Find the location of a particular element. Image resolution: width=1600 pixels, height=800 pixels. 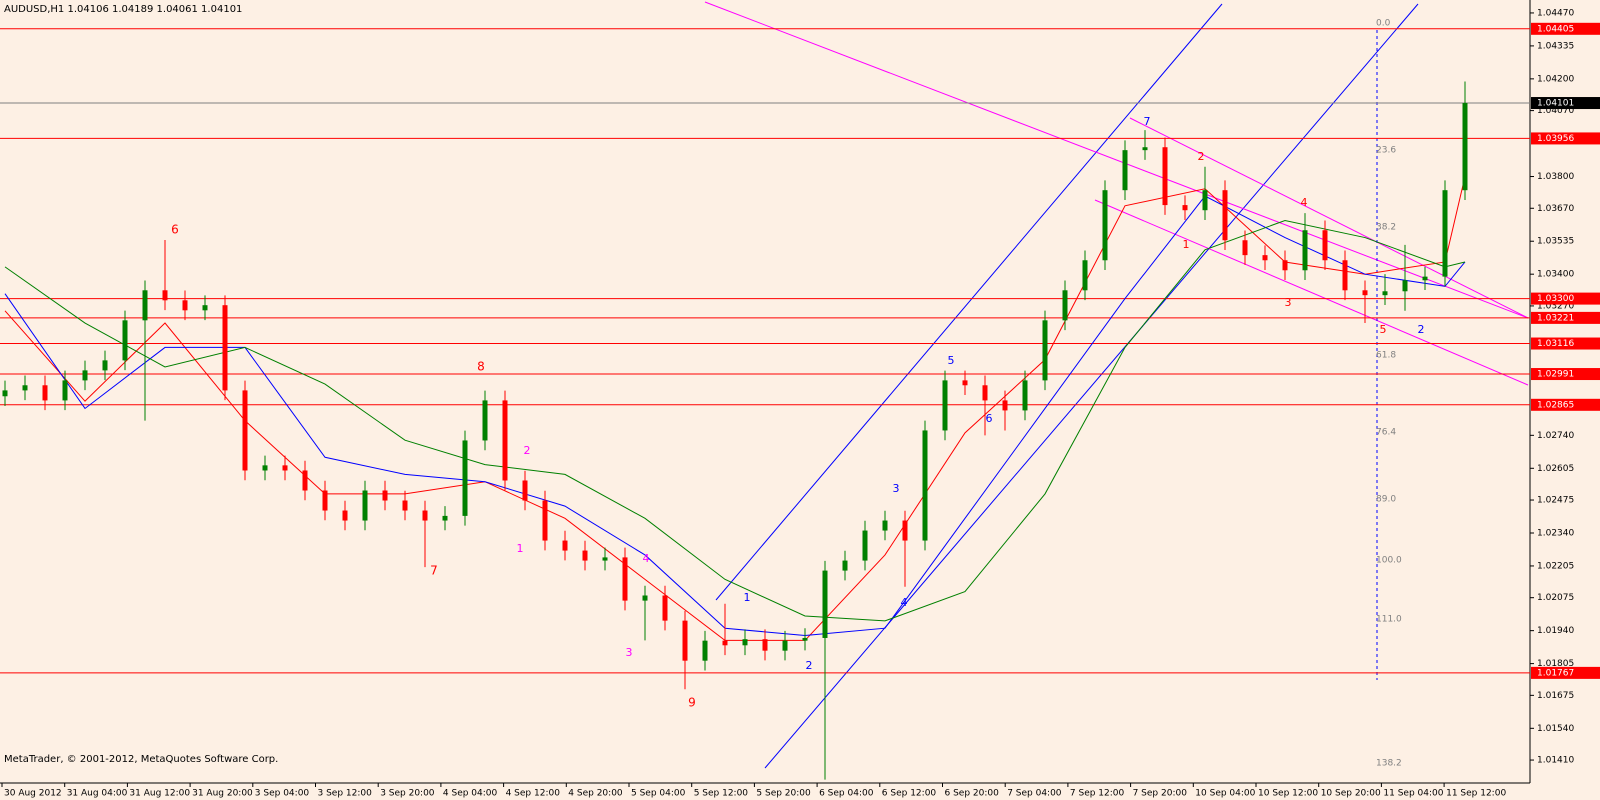

x-tick-label: 5 Sep 20:00 is located at coordinates (783, 794).